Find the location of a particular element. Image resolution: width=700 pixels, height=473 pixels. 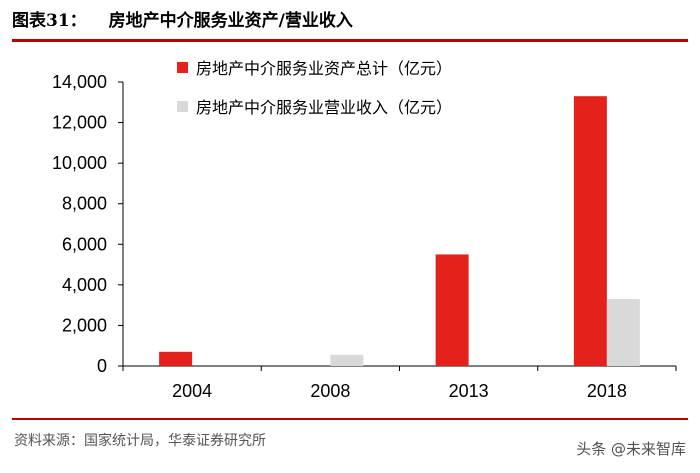

x-tick-label: 2013 is located at coordinates (469, 391).